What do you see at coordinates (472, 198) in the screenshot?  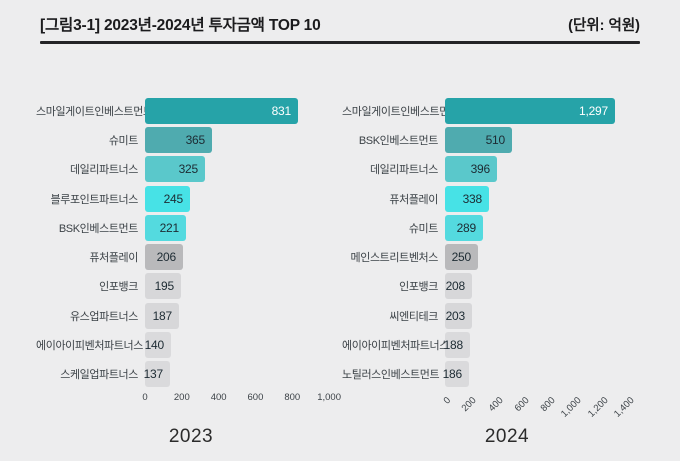 I see `value-label: 338` at bounding box center [472, 198].